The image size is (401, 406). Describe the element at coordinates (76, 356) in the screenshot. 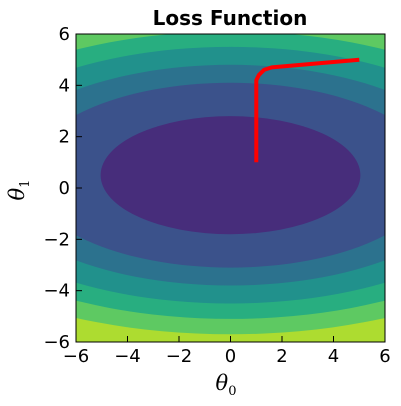

I see `x-tick-label: −6` at that location.